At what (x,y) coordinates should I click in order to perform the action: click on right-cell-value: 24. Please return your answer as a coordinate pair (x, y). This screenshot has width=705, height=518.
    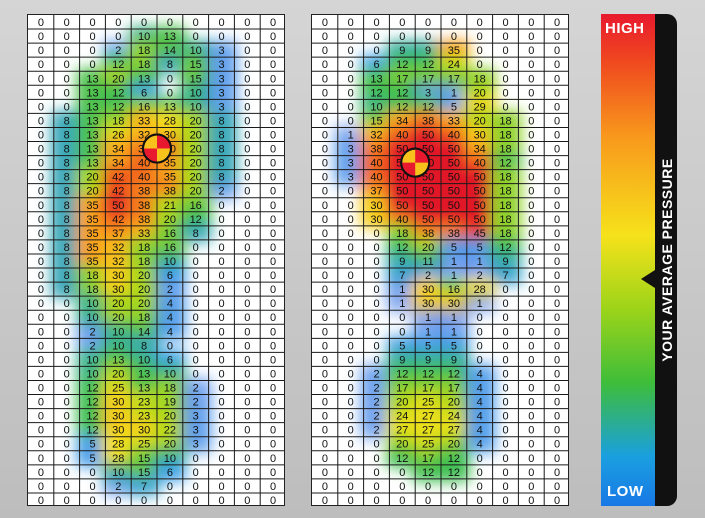
    Looking at the image, I should click on (454, 65).